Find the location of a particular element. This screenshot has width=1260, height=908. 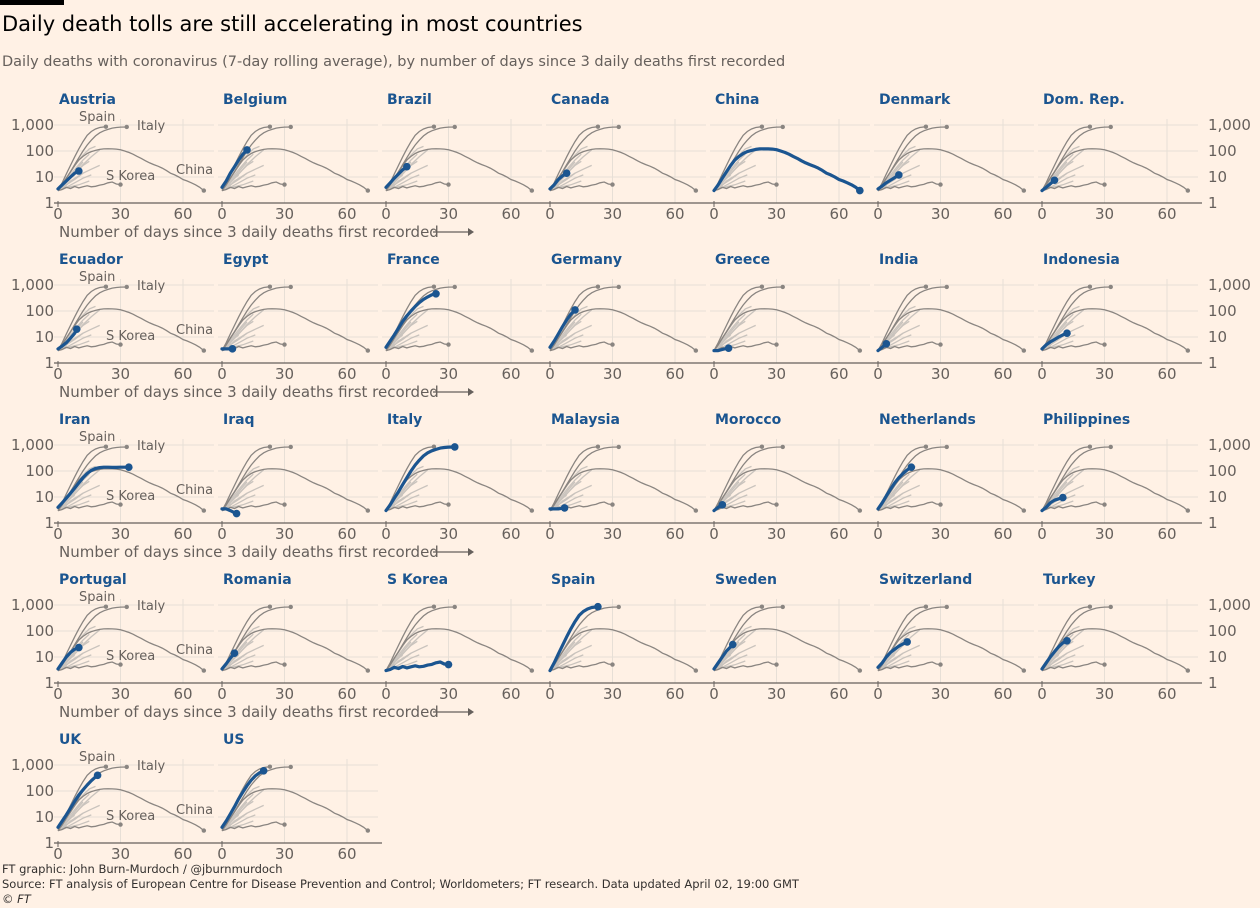

panel-title: Morocco is located at coordinates (748, 420).